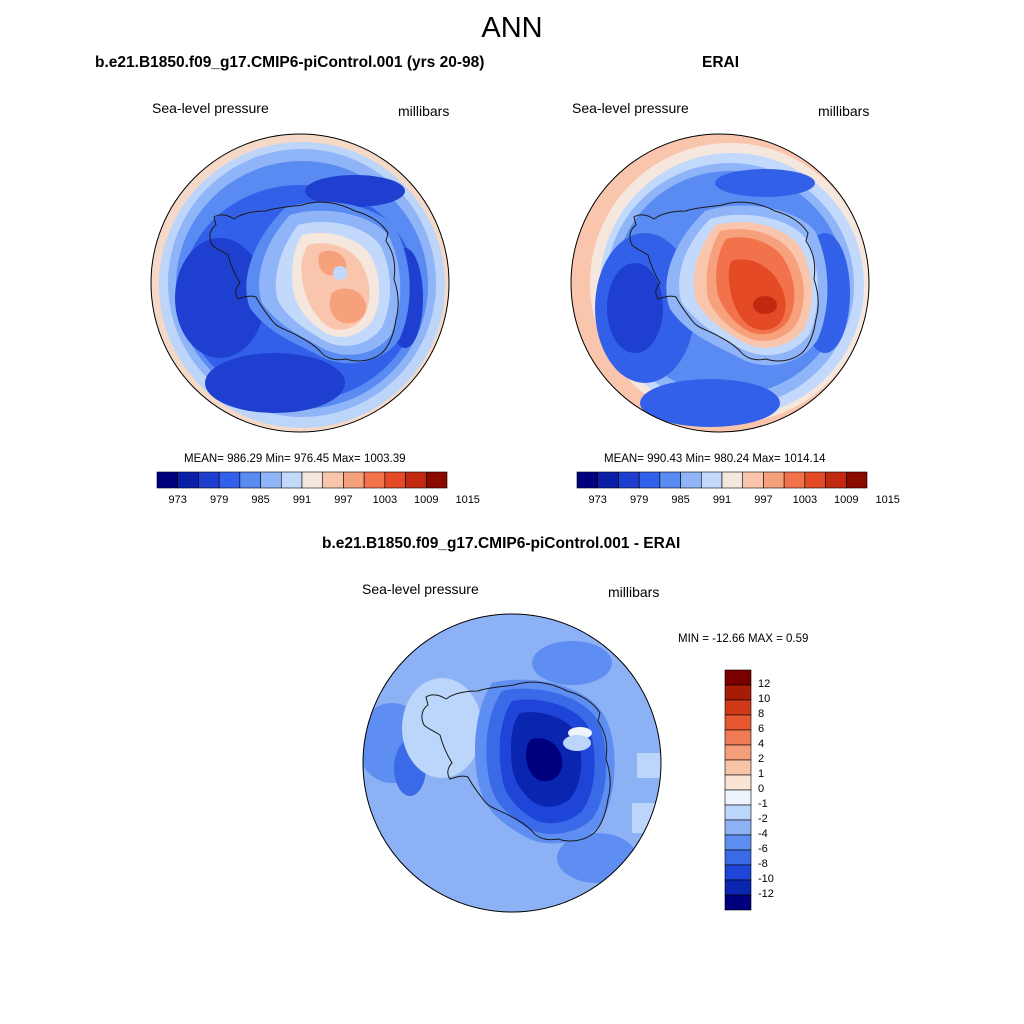 This screenshot has height=1024, width=1024. I want to click on obs-panel-title: ERAI, so click(721, 62).